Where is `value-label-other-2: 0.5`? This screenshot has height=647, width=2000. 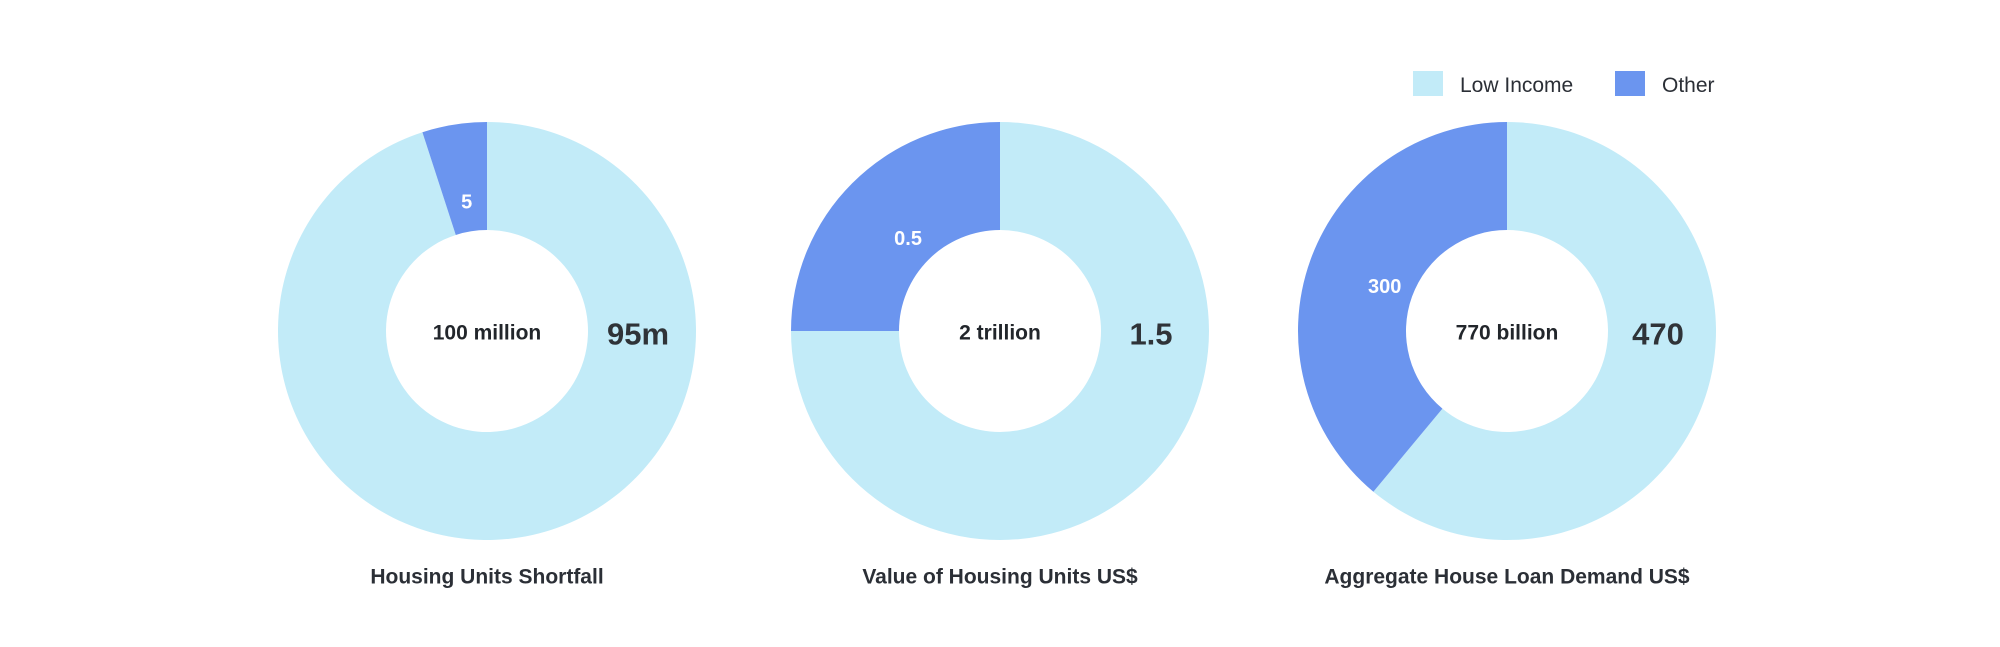 value-label-other-2: 0.5 is located at coordinates (908, 239).